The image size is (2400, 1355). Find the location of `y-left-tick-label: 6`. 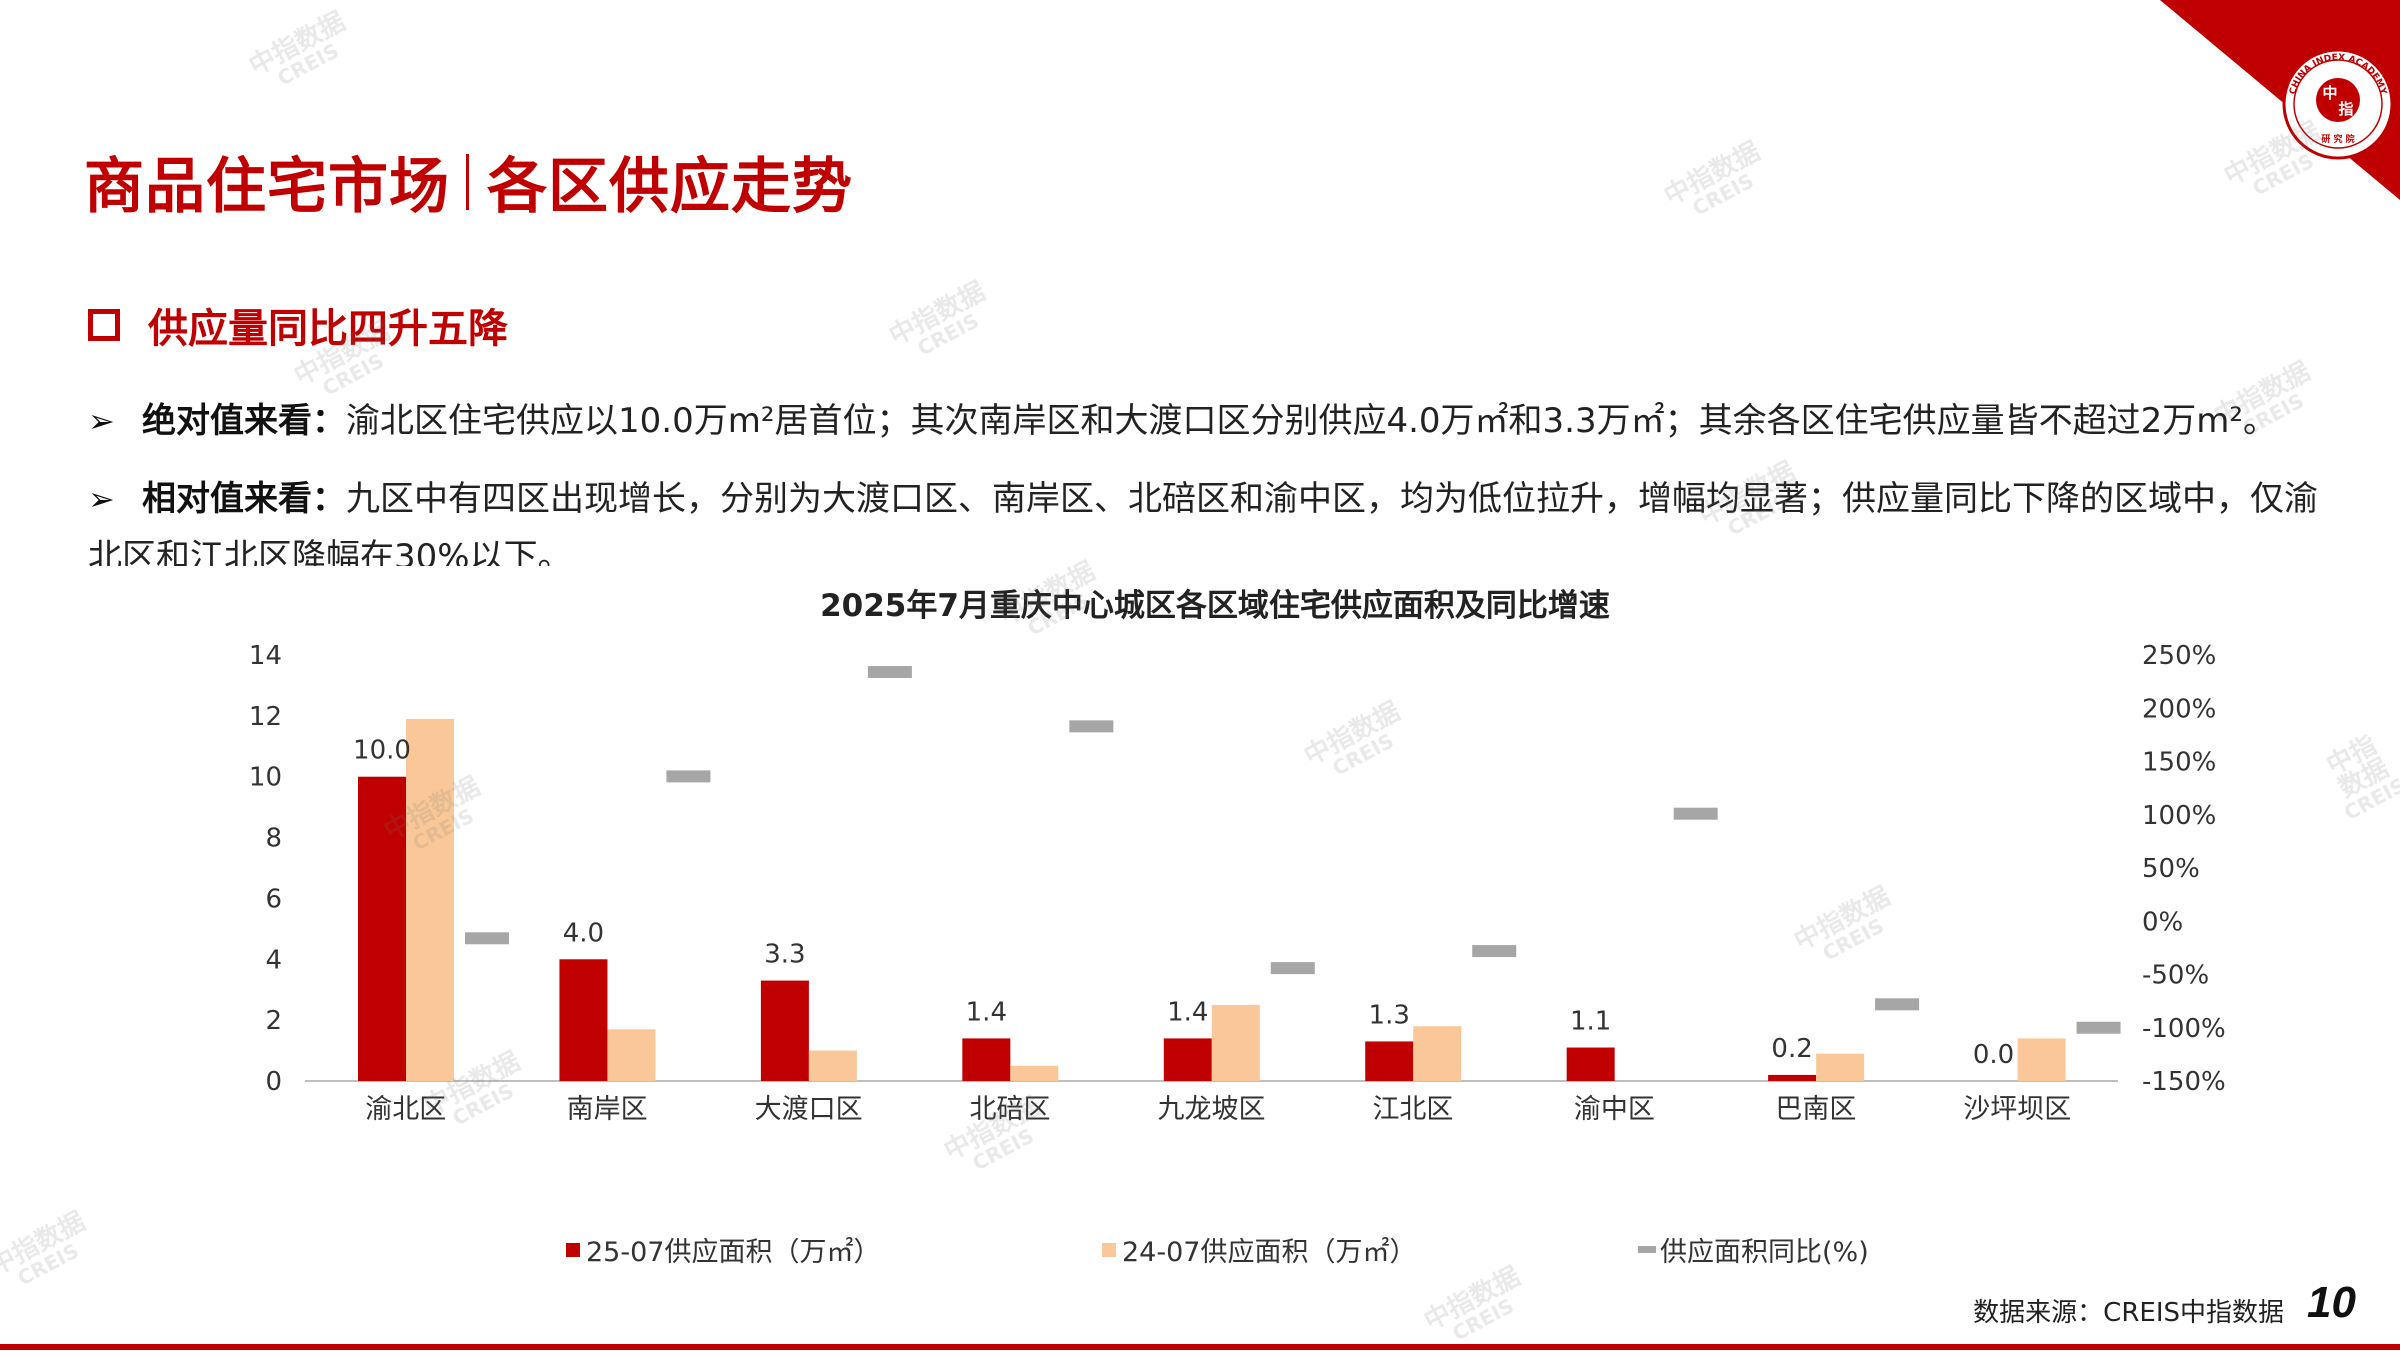

y-left-tick-label: 6 is located at coordinates (273, 899).